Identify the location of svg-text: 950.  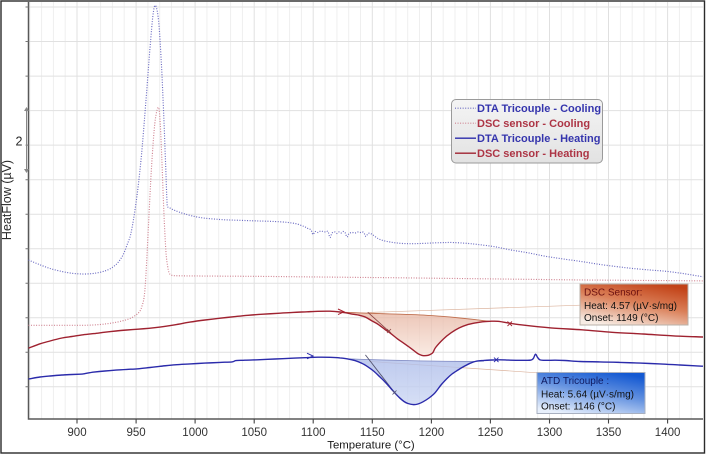
(136, 433).